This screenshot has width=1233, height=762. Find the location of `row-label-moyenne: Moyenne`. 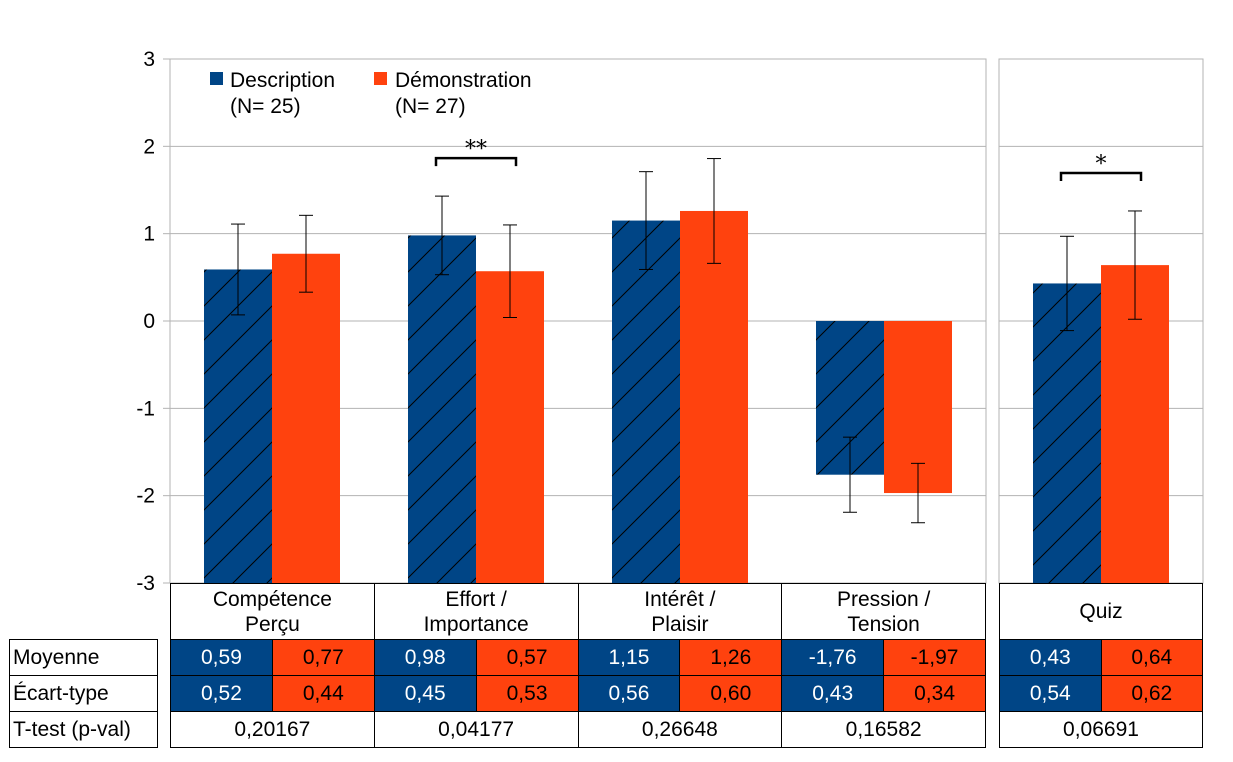

row-label-moyenne: Moyenne is located at coordinates (83, 657).